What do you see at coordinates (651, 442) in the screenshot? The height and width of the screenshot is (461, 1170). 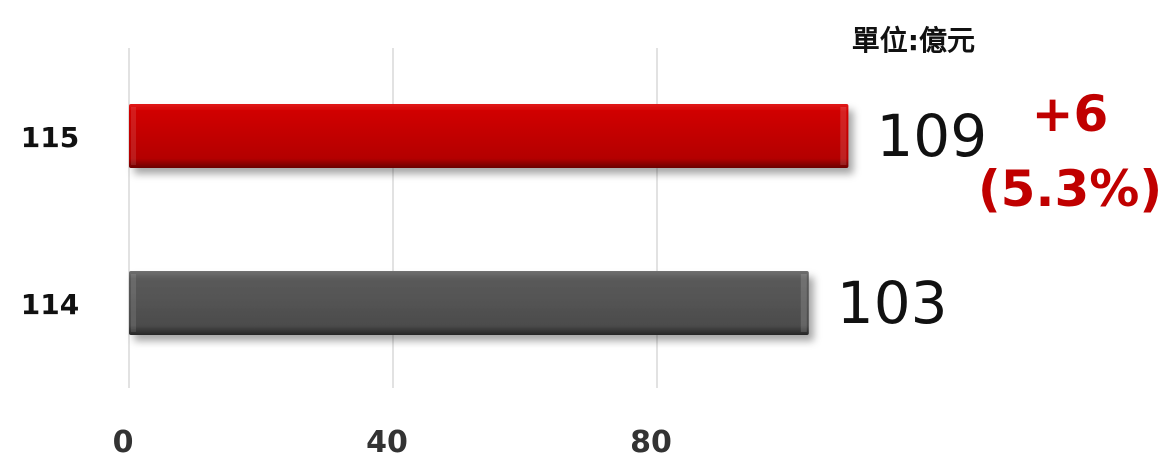 I see `x-tick-label: 80` at bounding box center [651, 442].